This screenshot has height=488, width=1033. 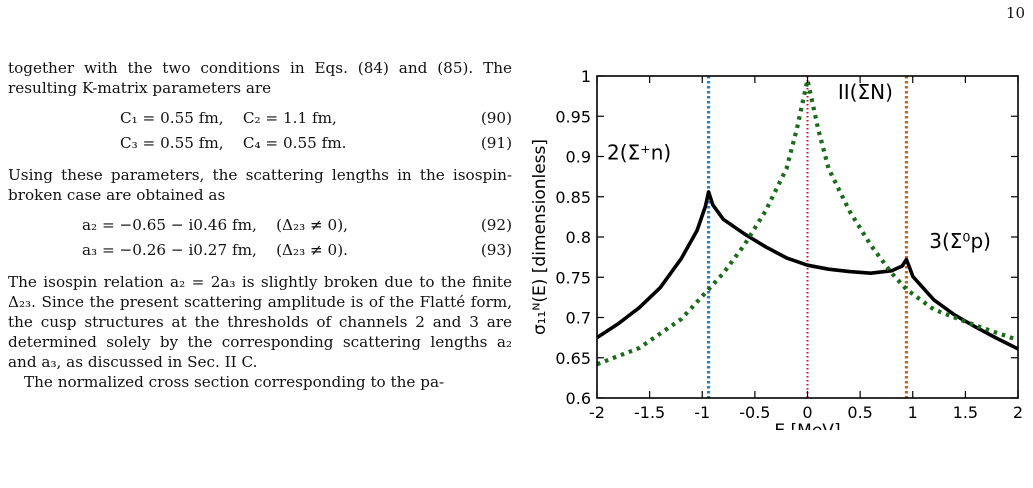 I want to click on equation-93: a₃ = −0.26 − i0.27 fm, (Δ₂₃ ≠ 0). (93), so click(x=260, y=250).